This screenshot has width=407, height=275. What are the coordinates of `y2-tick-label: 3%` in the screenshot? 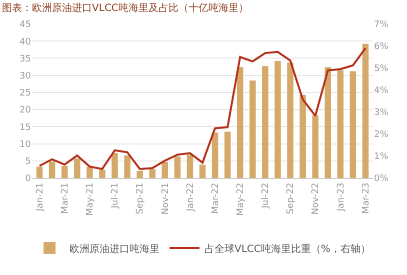 It's located at (381, 113).